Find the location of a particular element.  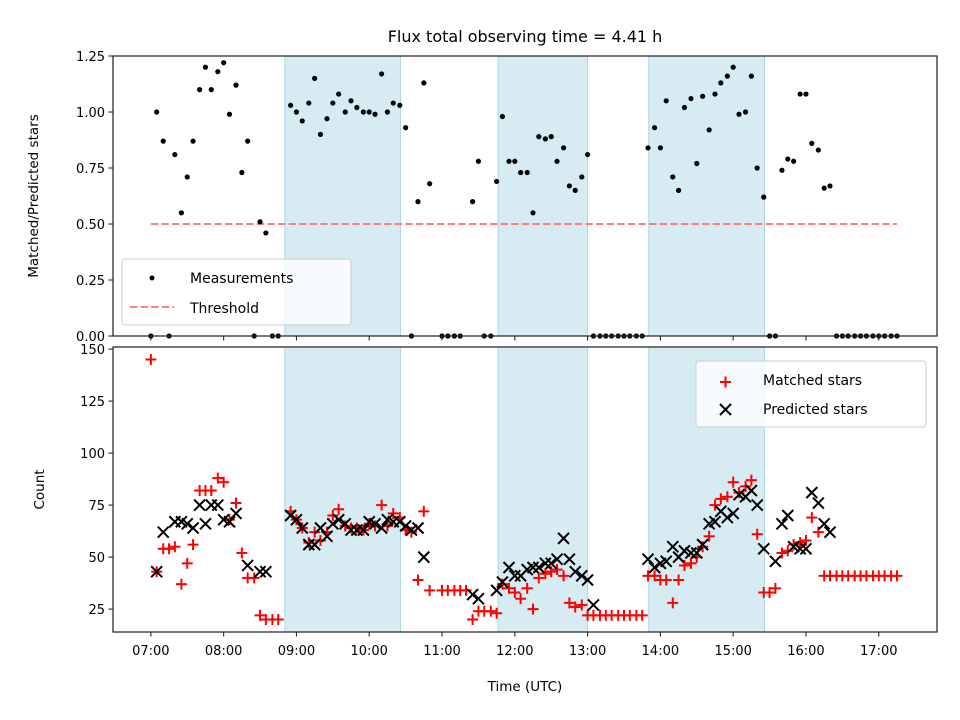

bottom-y-tick-label: 150 is located at coordinates (92, 350).